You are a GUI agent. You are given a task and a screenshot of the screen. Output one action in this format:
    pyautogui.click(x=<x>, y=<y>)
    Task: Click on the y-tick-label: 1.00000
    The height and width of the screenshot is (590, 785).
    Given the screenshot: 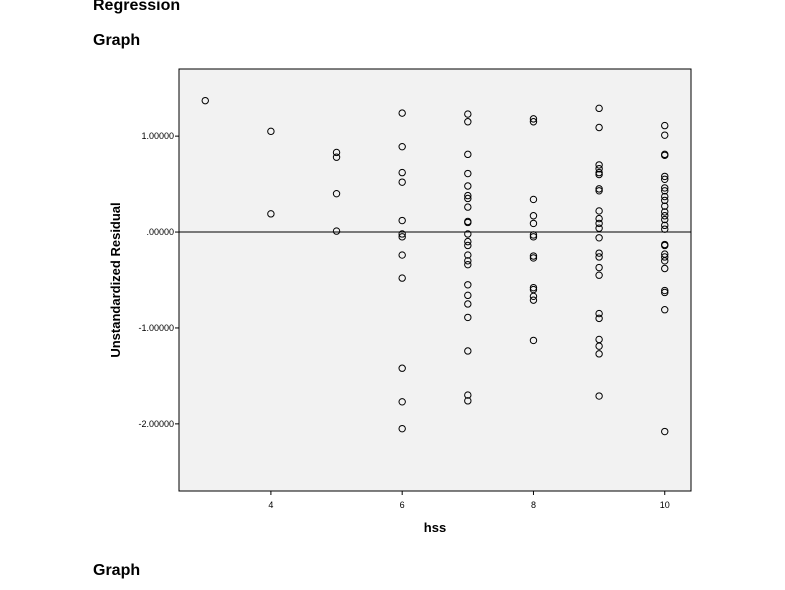 What is the action you would take?
    pyautogui.click(x=157, y=136)
    